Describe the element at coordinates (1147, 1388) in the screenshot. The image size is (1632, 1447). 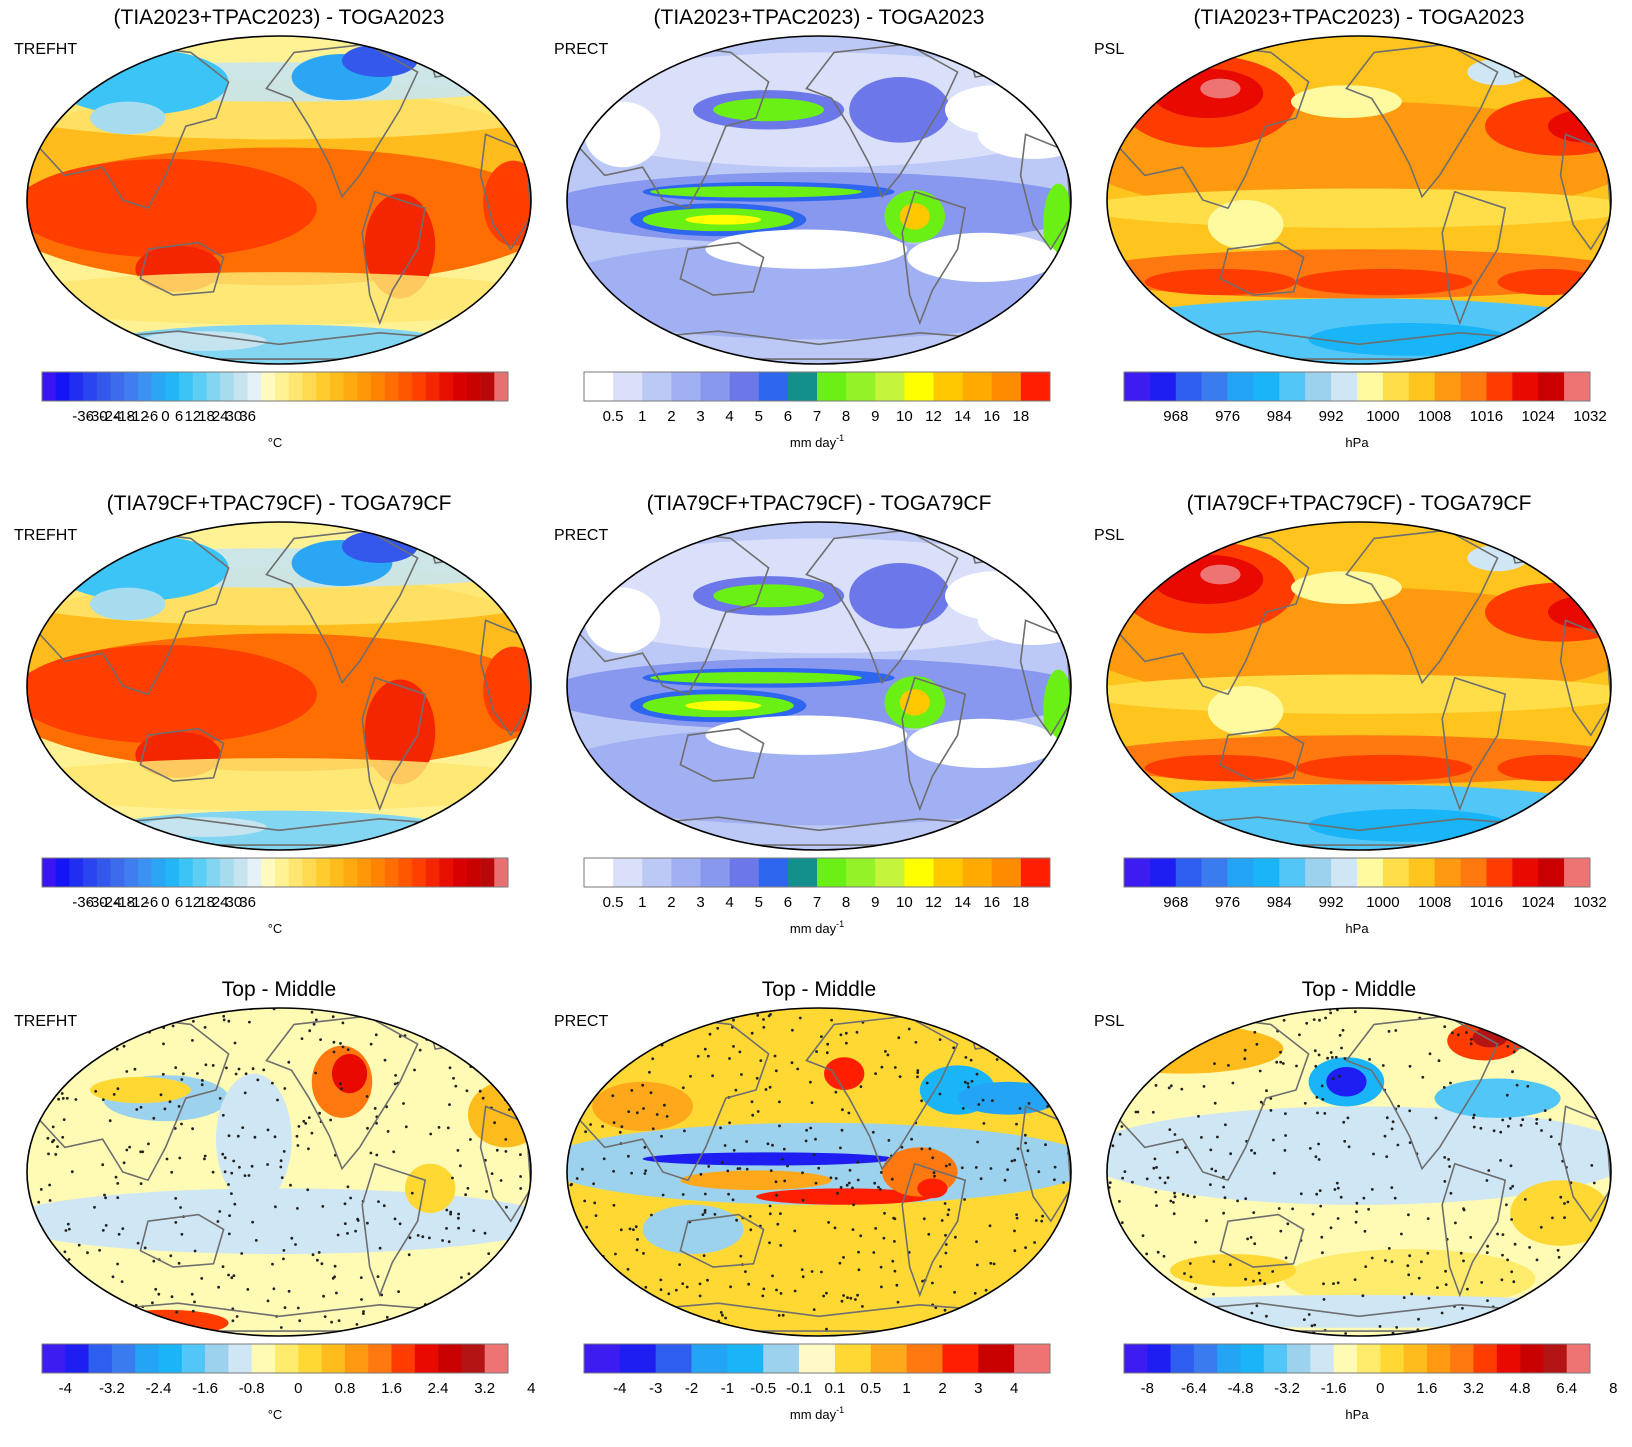
I see `colorbar-tick-label: -8` at that location.